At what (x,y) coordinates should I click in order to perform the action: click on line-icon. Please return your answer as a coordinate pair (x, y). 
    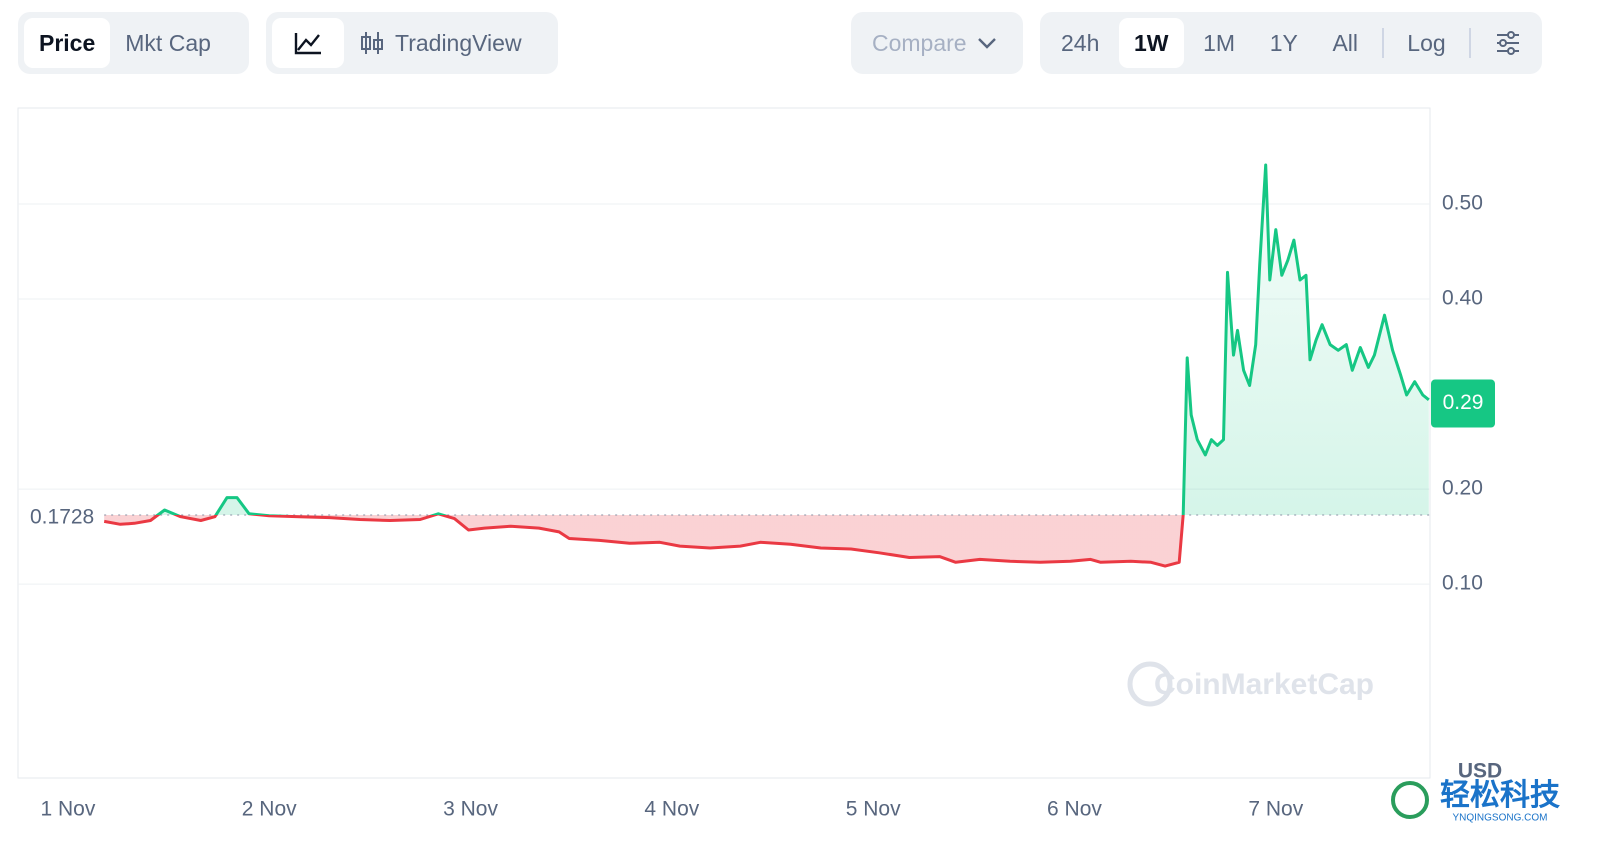
    Looking at the image, I should click on (307, 44).